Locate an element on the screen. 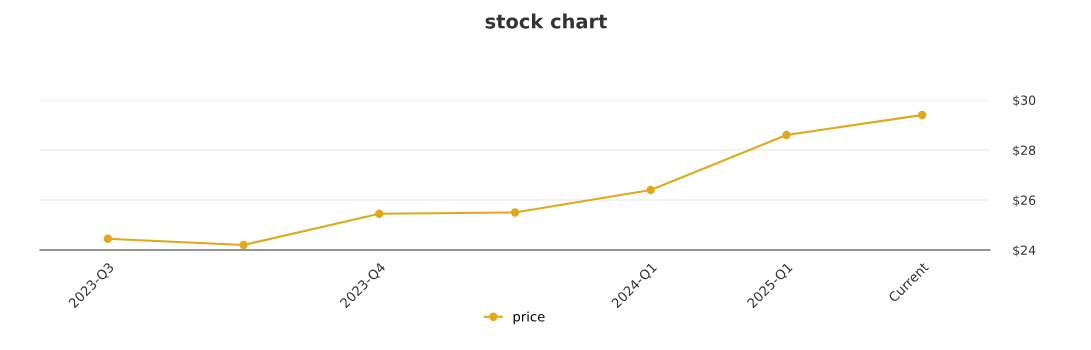  y-tick-label: $28 is located at coordinates (1024, 151).